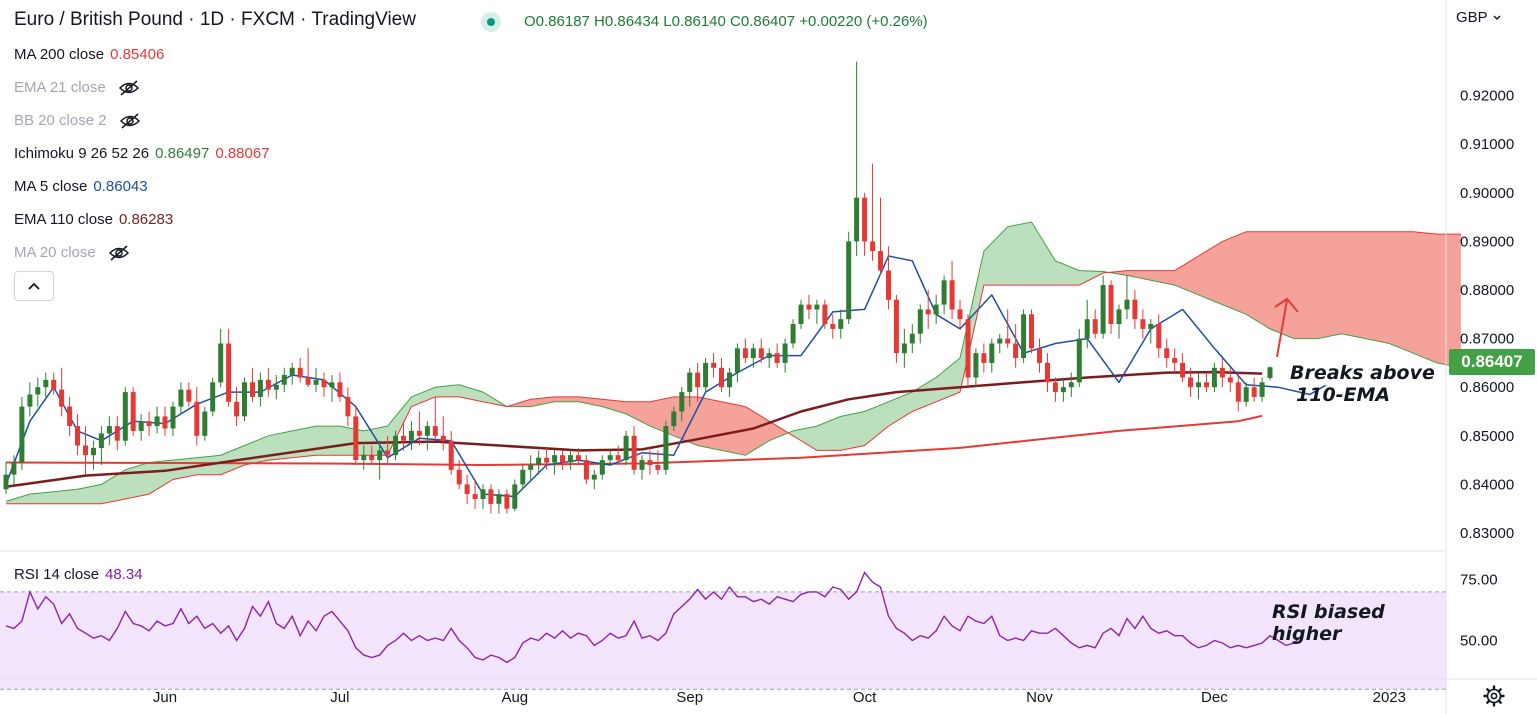 Image resolution: width=1537 pixels, height=714 pixels. I want to click on legend-rsi: RSI 14 close 48.34, so click(78, 575).